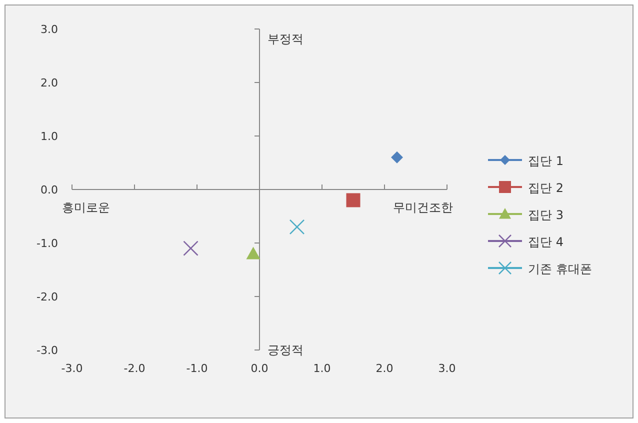 This screenshot has width=638, height=423. What do you see at coordinates (546, 242) in the screenshot?
I see `legend-label: 집단 4` at bounding box center [546, 242].